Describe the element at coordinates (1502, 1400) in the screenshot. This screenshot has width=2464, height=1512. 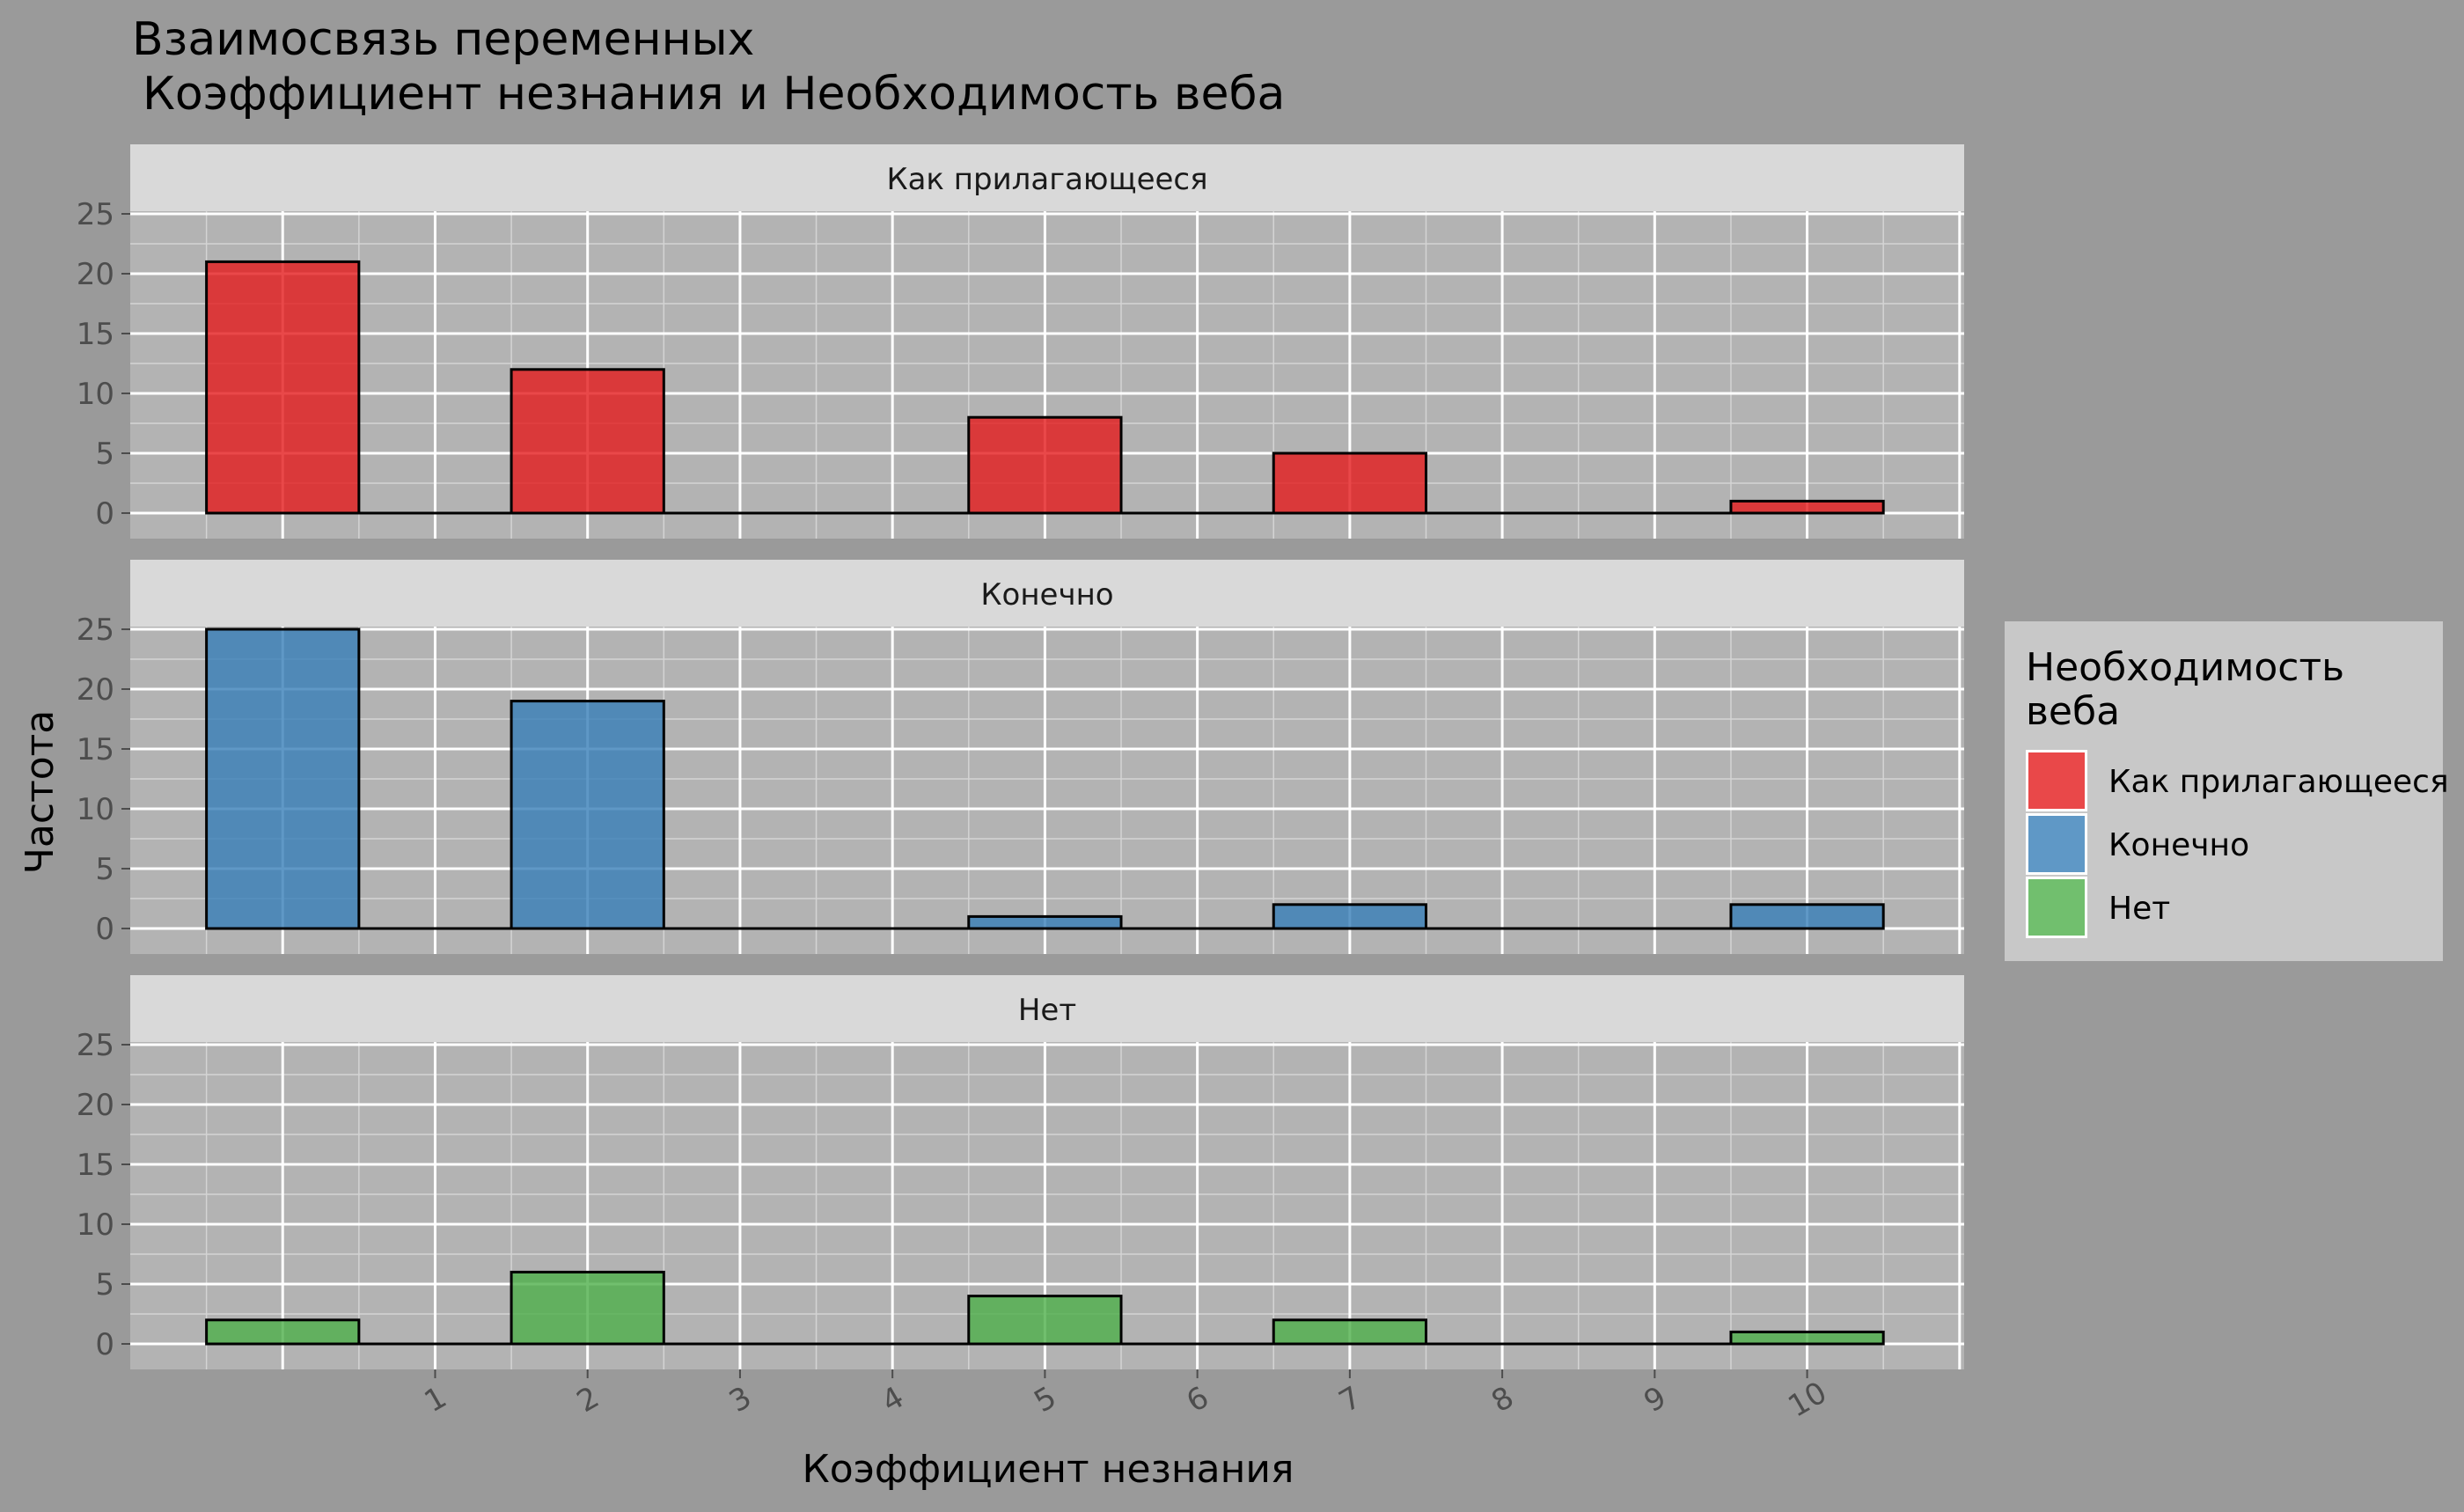
I see `x-tick-label: 8` at that location.